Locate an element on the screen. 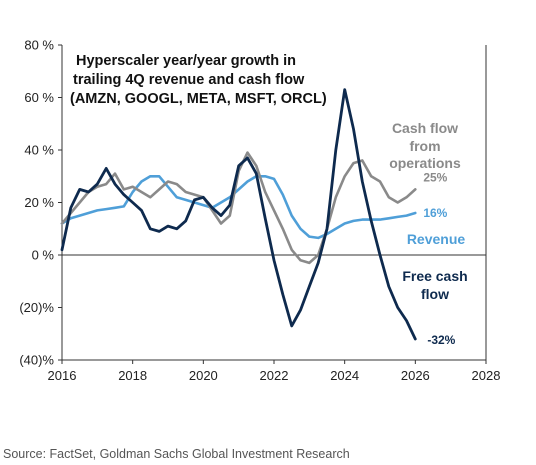 The height and width of the screenshot is (465, 536). x-tick-label: 2018 is located at coordinates (132, 375).